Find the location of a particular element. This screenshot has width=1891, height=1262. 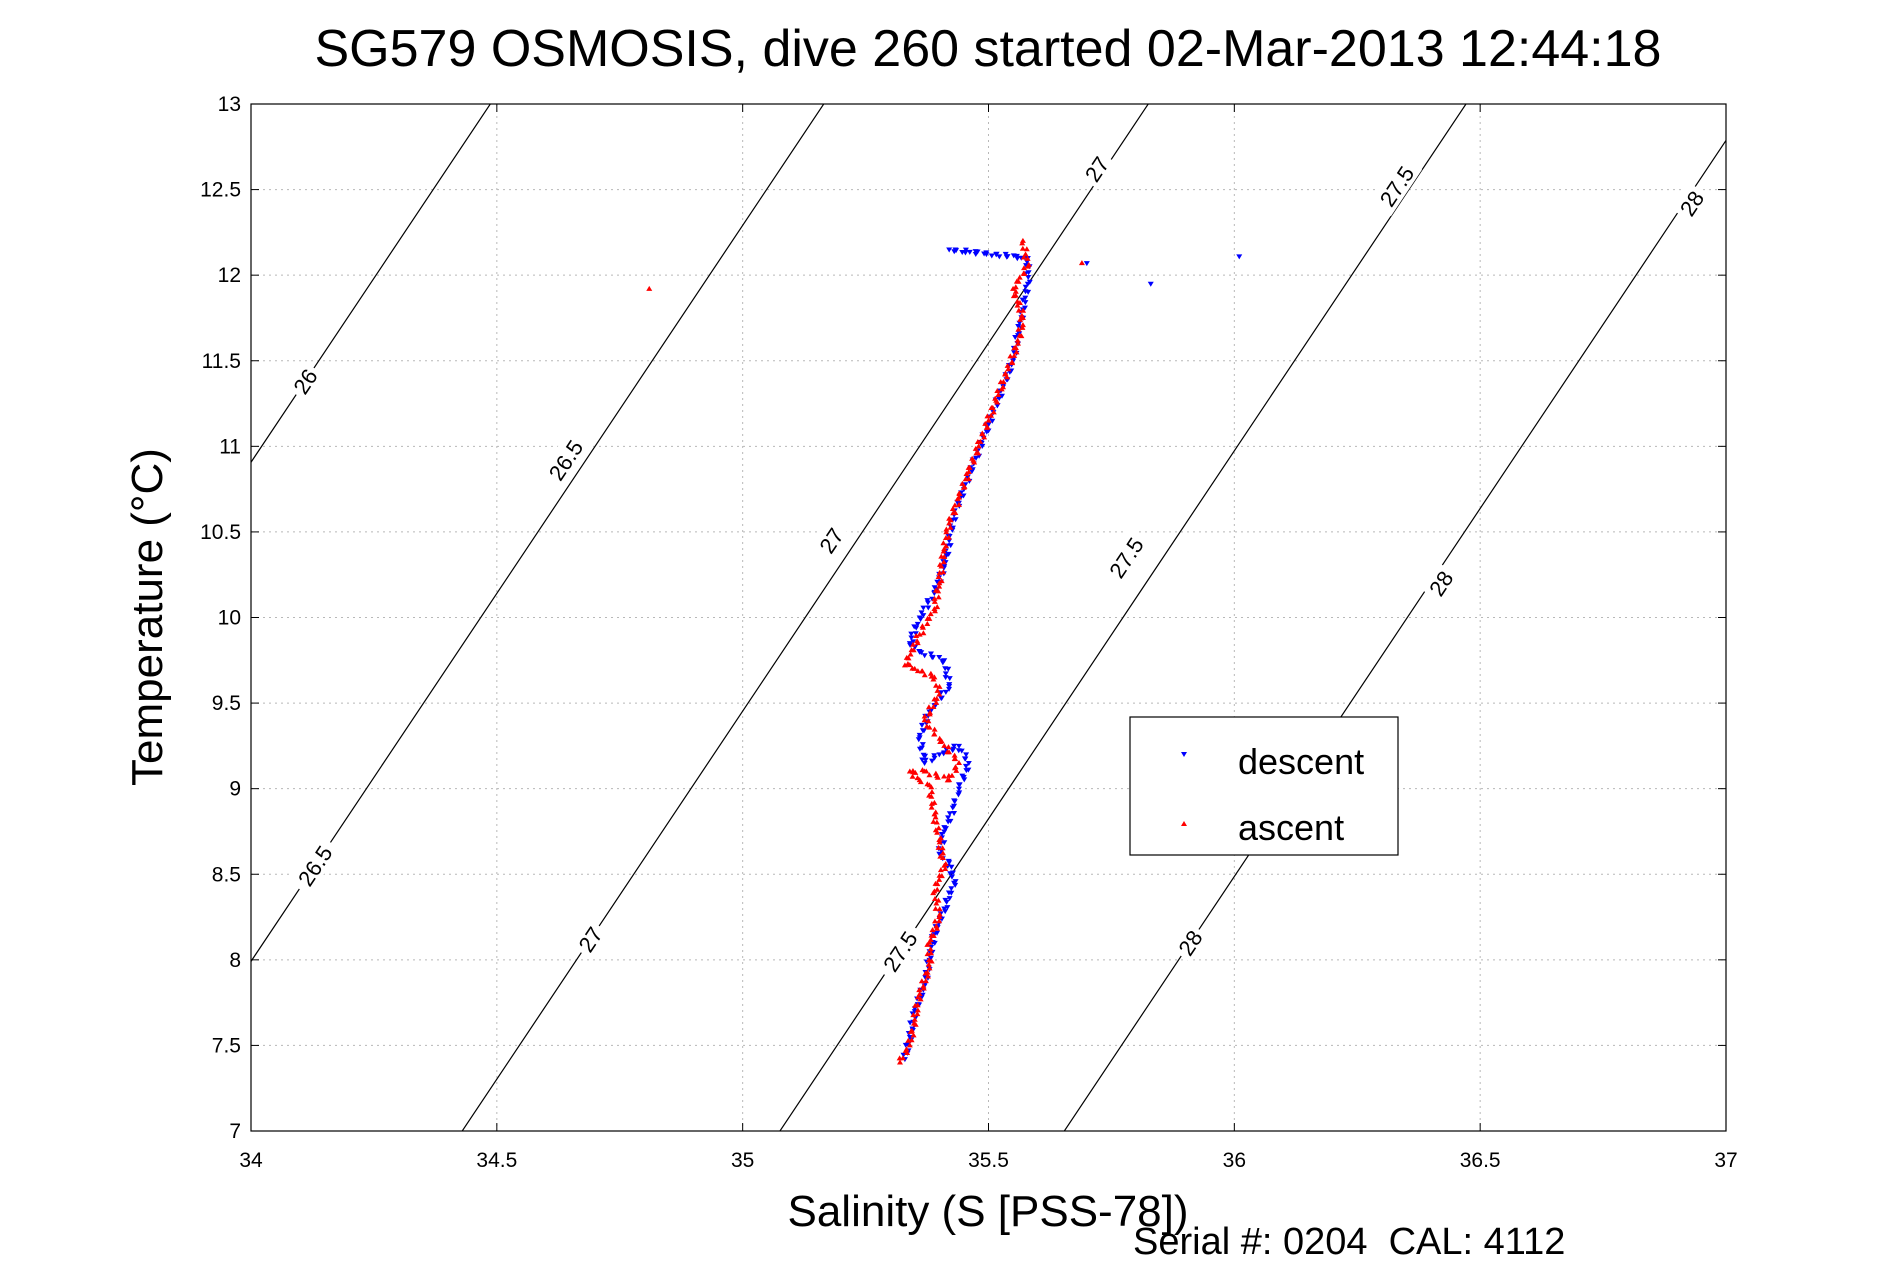

x-tick-label: 34 is located at coordinates (251, 1160).